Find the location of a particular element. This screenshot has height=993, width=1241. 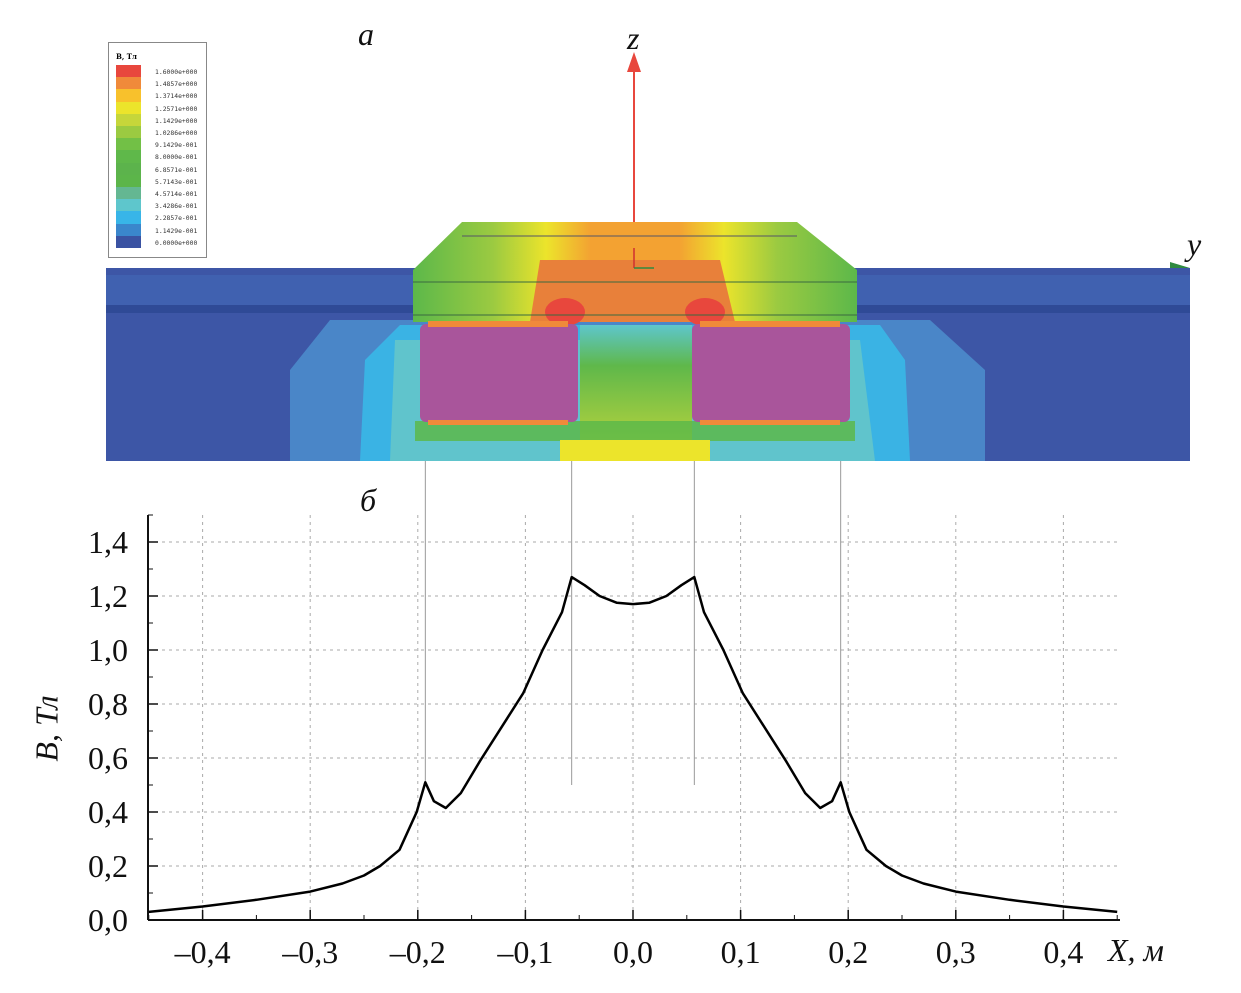

origin-triad-icon is located at coordinates (643, 258).